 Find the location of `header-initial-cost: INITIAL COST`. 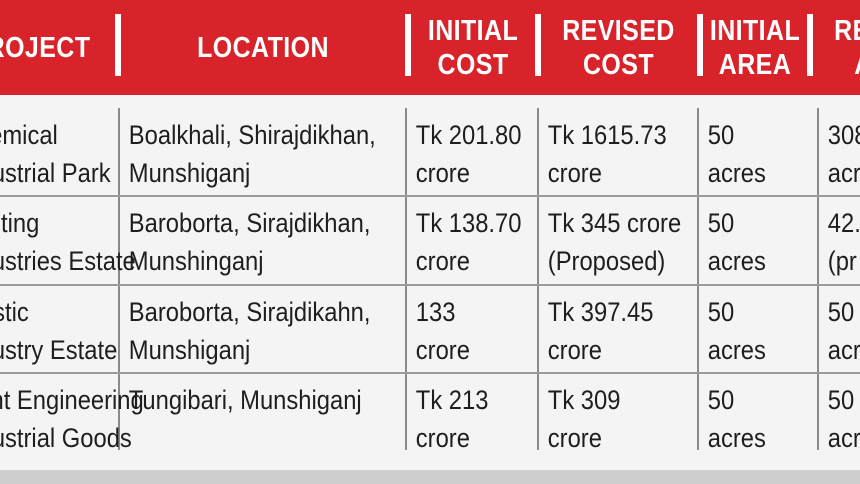

header-initial-cost: INITIAL COST is located at coordinates (473, 47).